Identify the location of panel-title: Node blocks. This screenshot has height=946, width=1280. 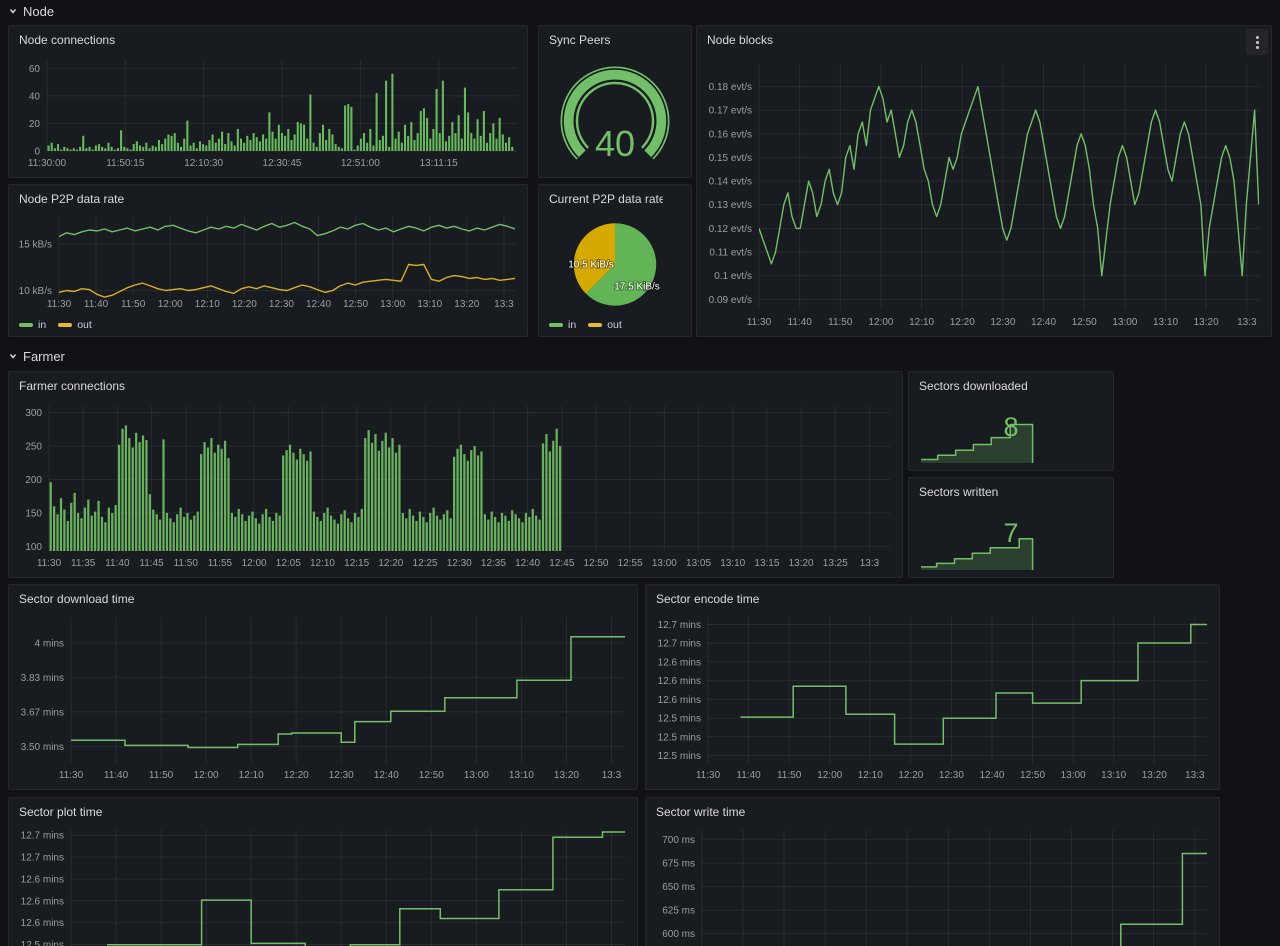
(740, 40).